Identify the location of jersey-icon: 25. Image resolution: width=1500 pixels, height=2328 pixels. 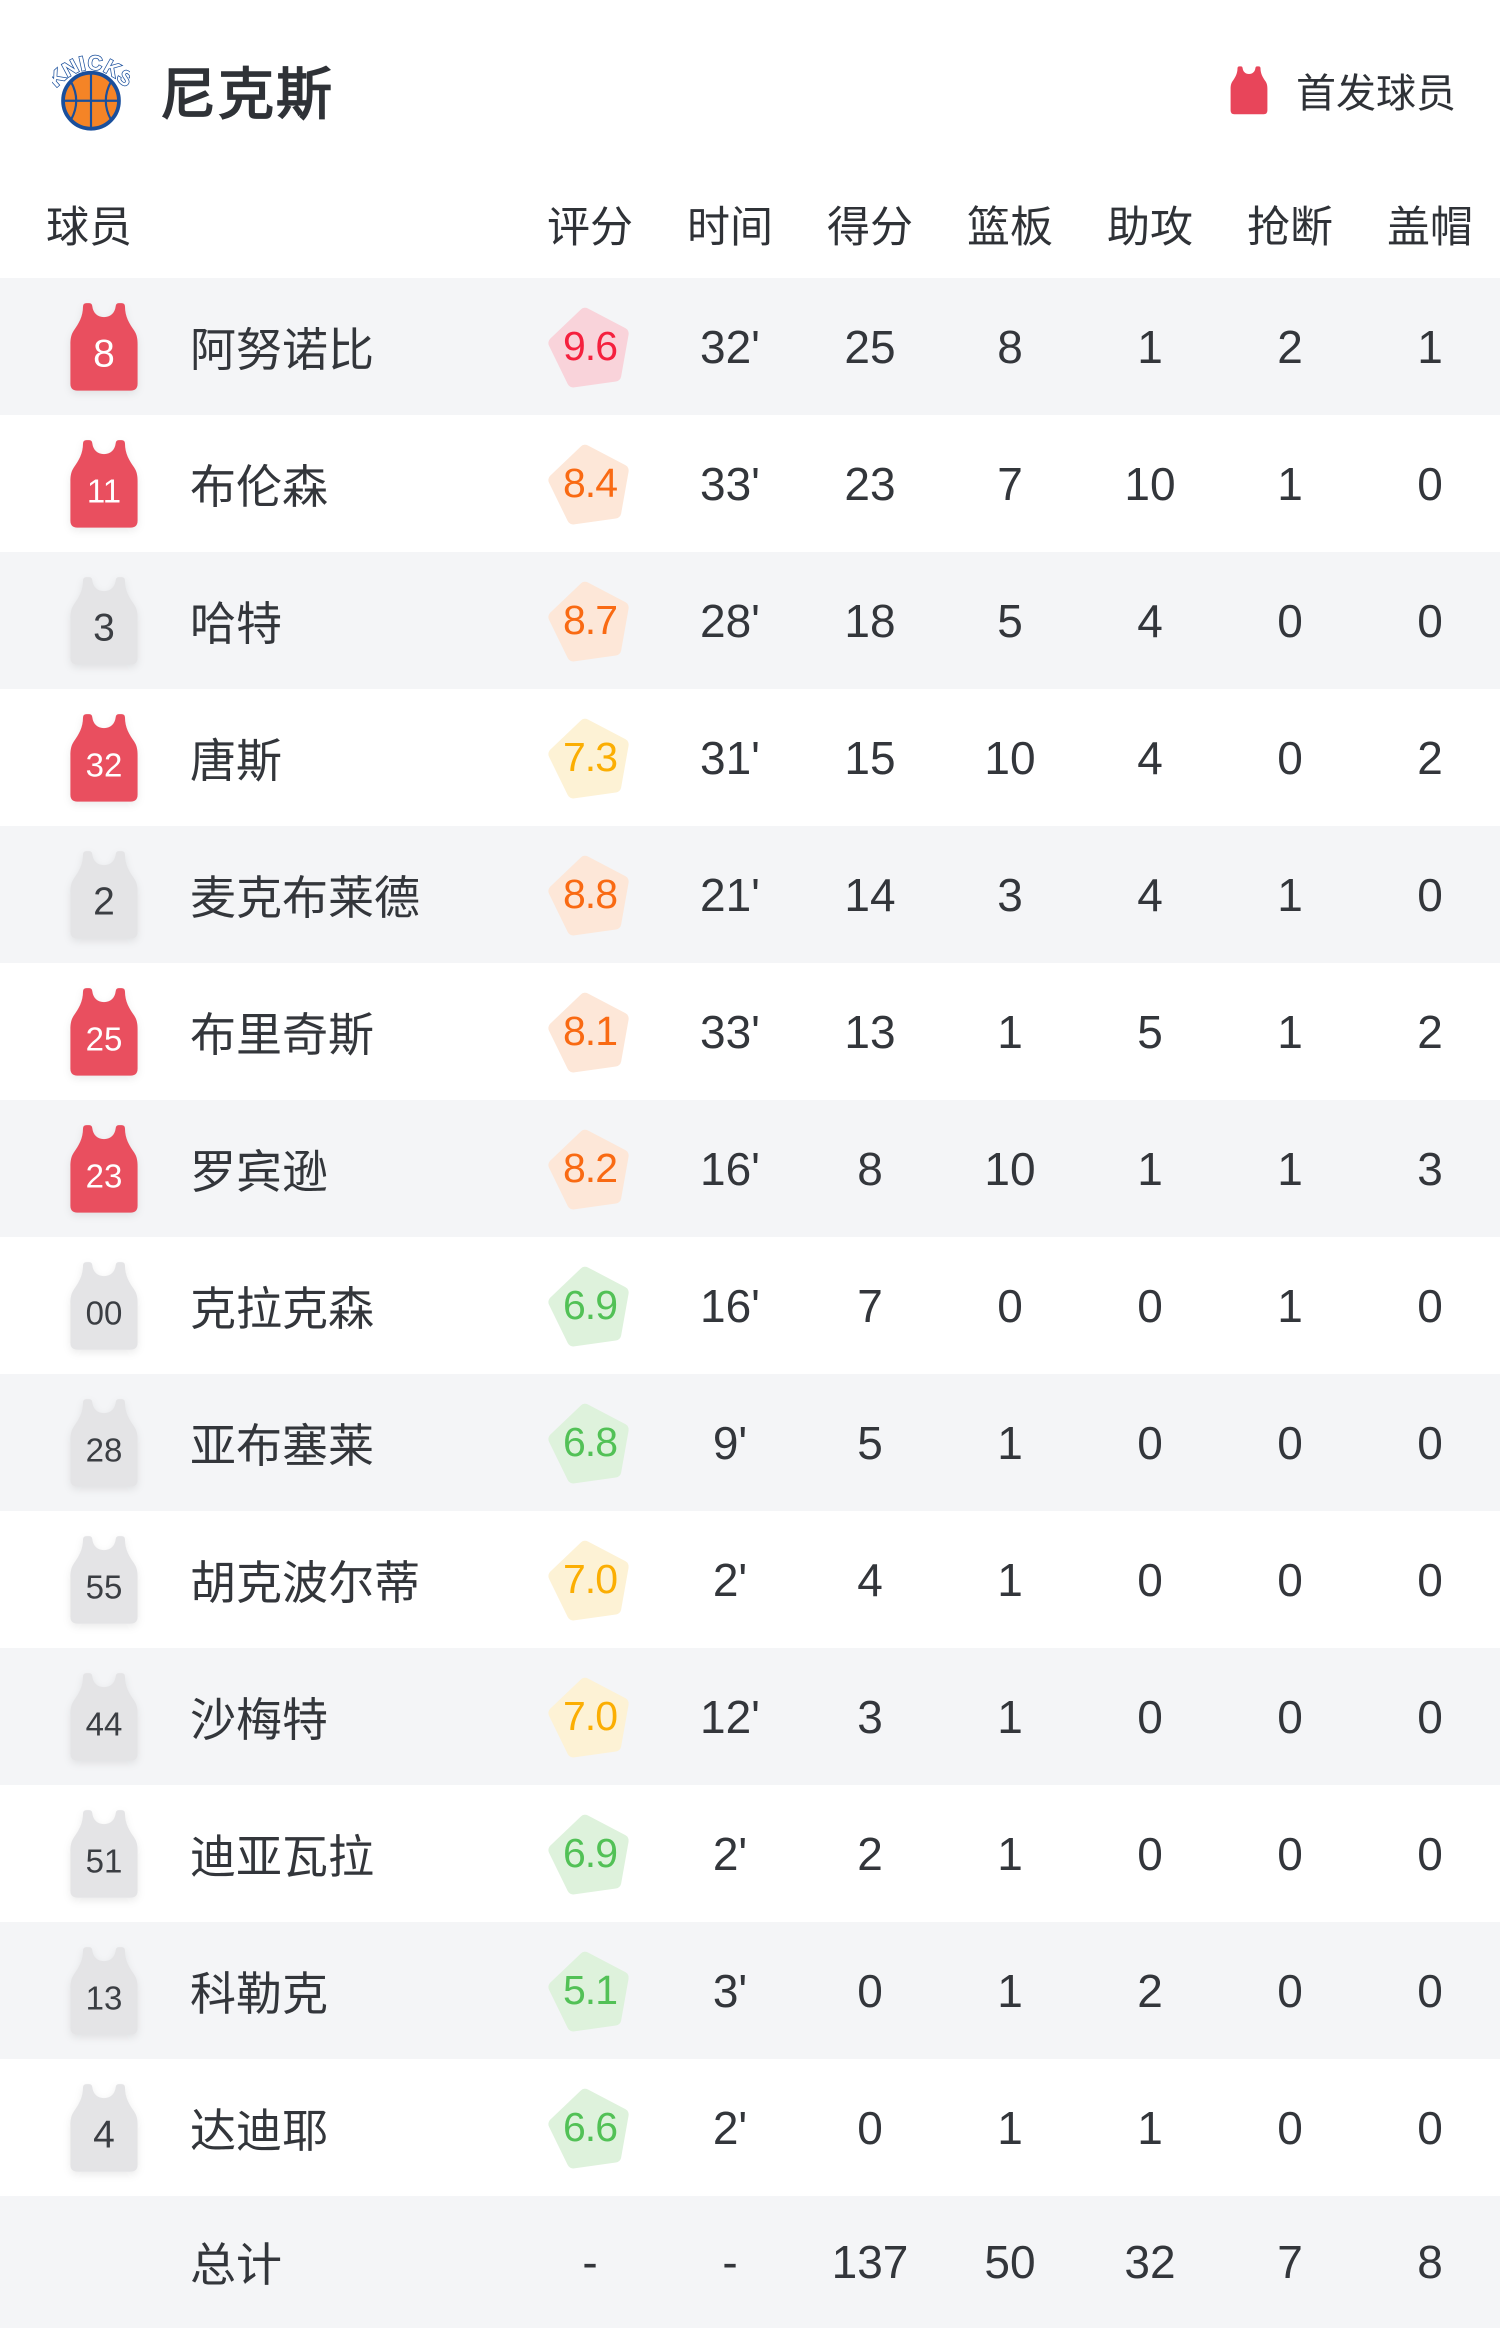
(104, 1032).